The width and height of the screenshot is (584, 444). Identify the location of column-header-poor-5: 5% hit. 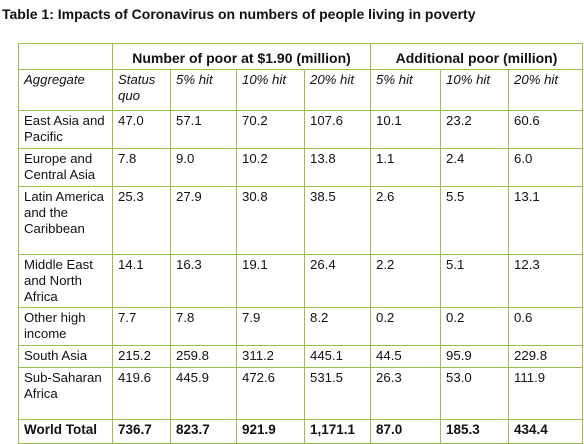
(203, 90).